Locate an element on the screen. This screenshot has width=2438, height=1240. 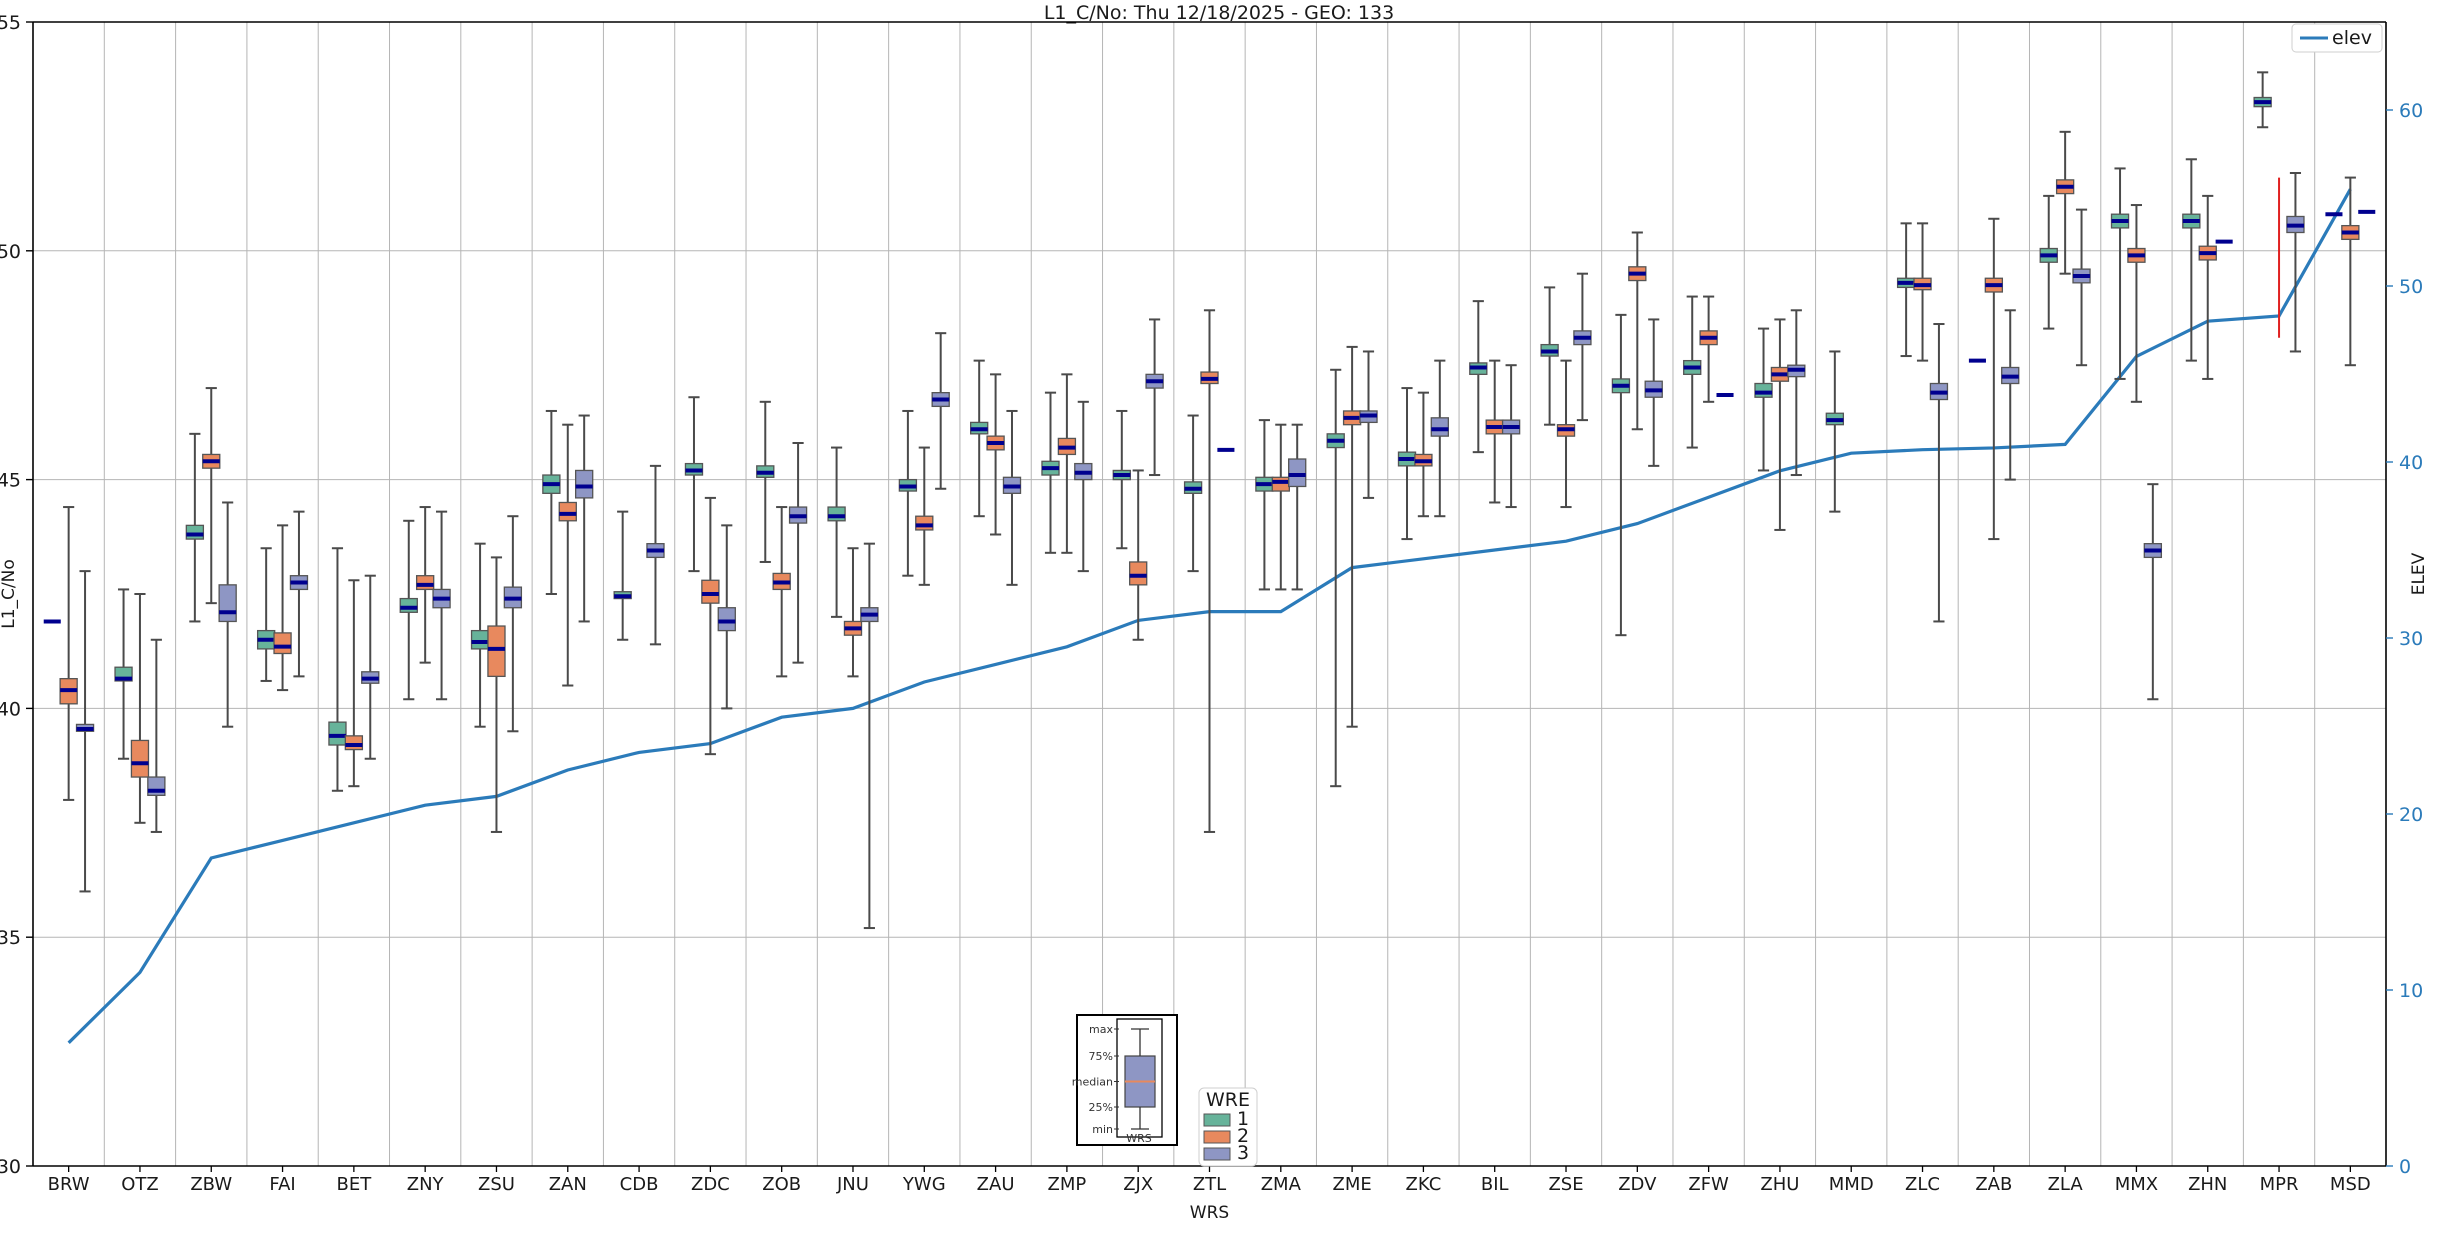
boxplot-zbw-wre1 is located at coordinates (195, 527).